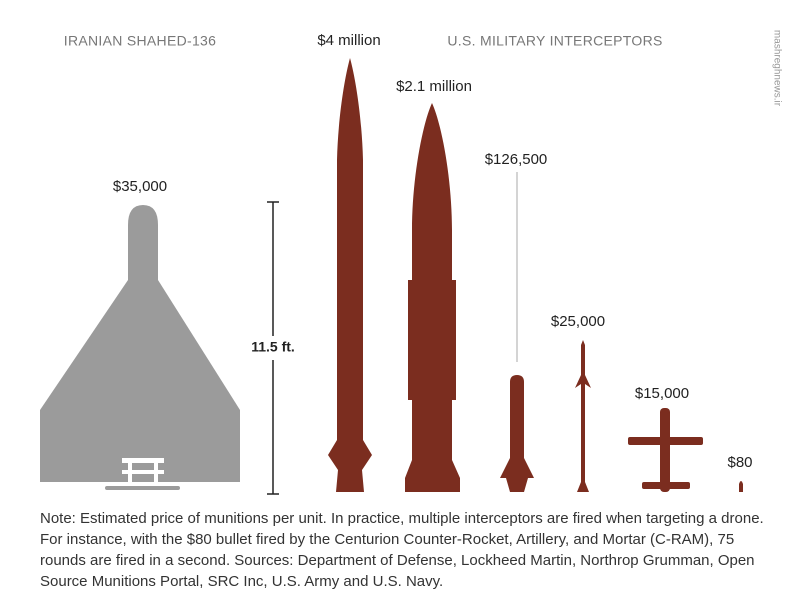  Describe the element at coordinates (140, 347) in the screenshot. I see `shahed-drone` at that location.